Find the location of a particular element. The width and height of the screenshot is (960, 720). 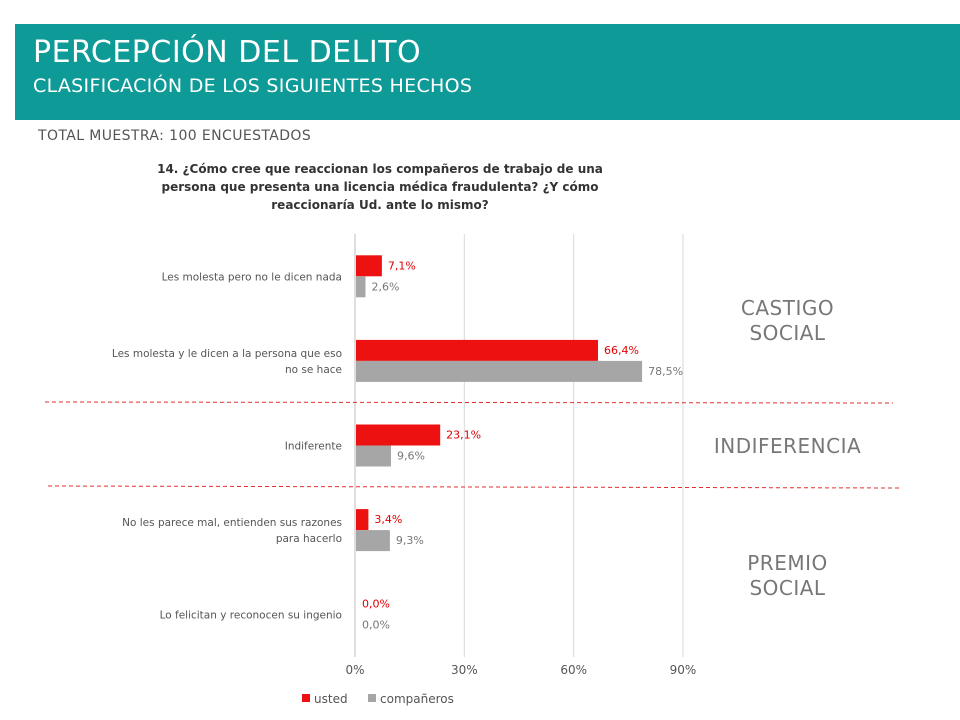

legend-swatch-companeros is located at coordinates (372, 698).